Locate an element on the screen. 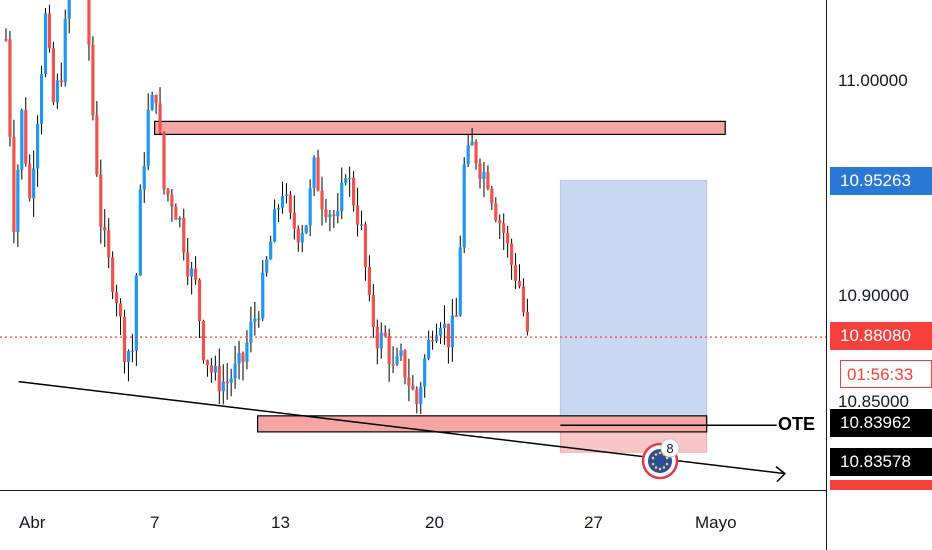 This screenshot has width=932, height=550. current-price-label: 10.88080 is located at coordinates (881, 336).